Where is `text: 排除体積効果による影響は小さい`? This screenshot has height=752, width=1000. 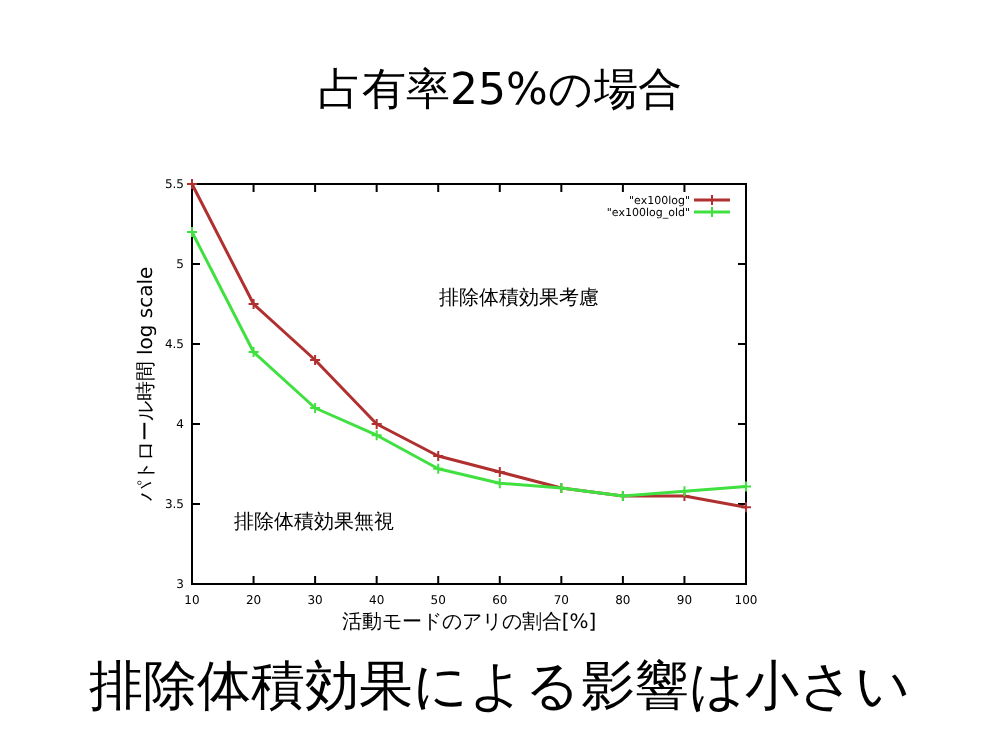
text: 排除体積効果による影響は小さい is located at coordinates (500, 687).